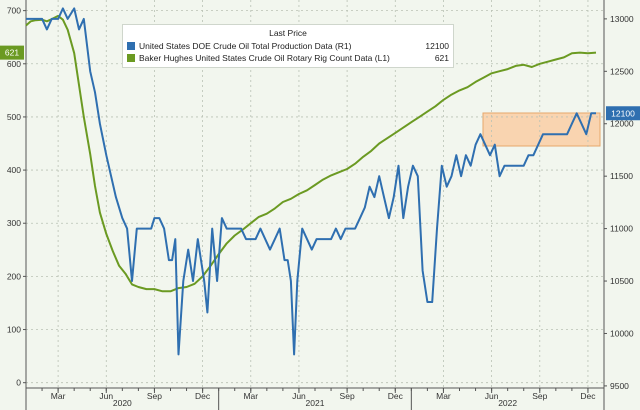 This screenshot has height=410, width=640. I want to click on production-last-badge, so click(623, 113).